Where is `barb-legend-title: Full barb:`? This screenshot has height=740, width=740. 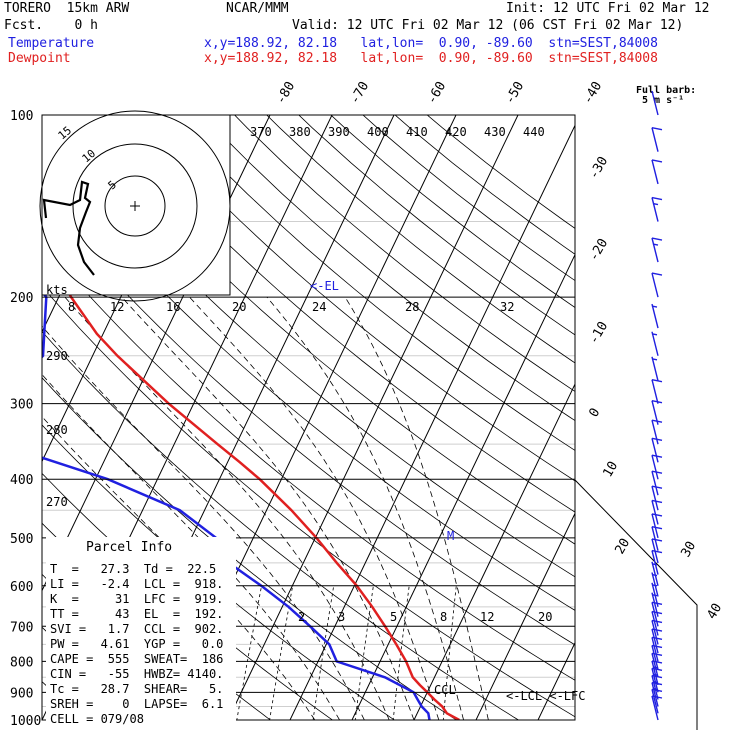 barb-legend-title: Full barb: is located at coordinates (666, 90).